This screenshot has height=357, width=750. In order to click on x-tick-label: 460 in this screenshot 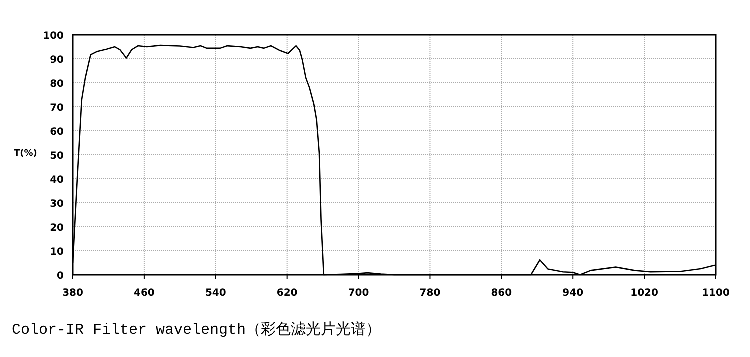, I will do `click(144, 293)`.